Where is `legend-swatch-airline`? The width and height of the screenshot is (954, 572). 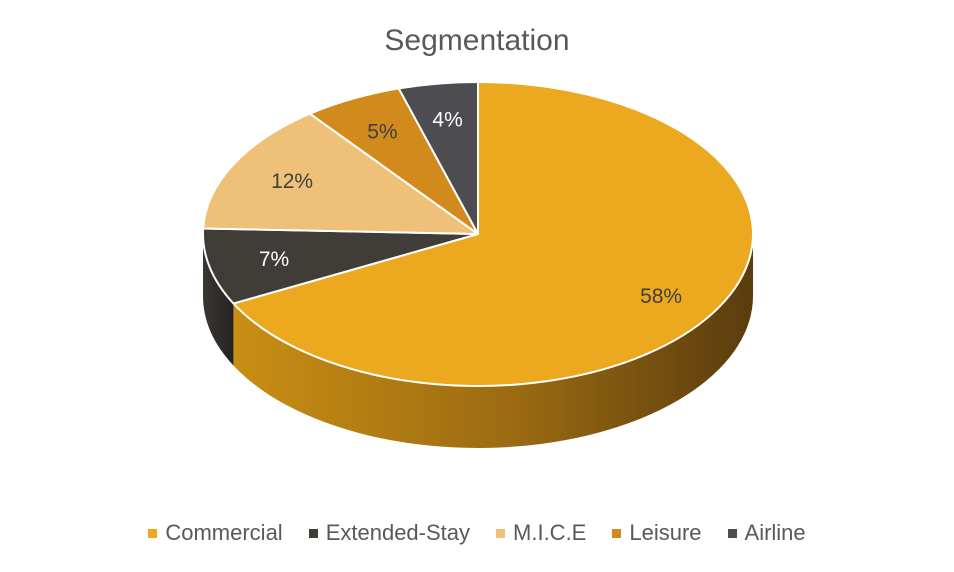
legend-swatch-airline is located at coordinates (732, 533).